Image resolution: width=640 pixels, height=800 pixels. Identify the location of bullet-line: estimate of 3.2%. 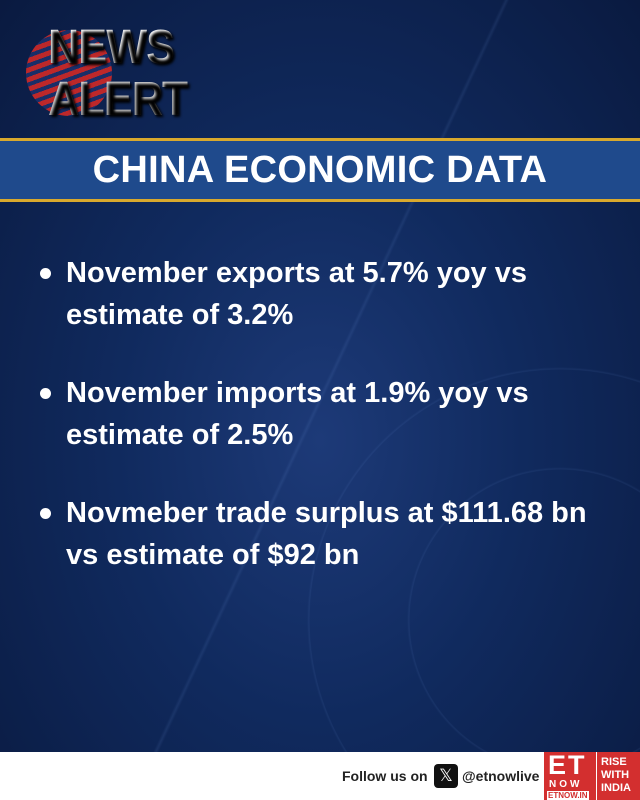
(180, 315).